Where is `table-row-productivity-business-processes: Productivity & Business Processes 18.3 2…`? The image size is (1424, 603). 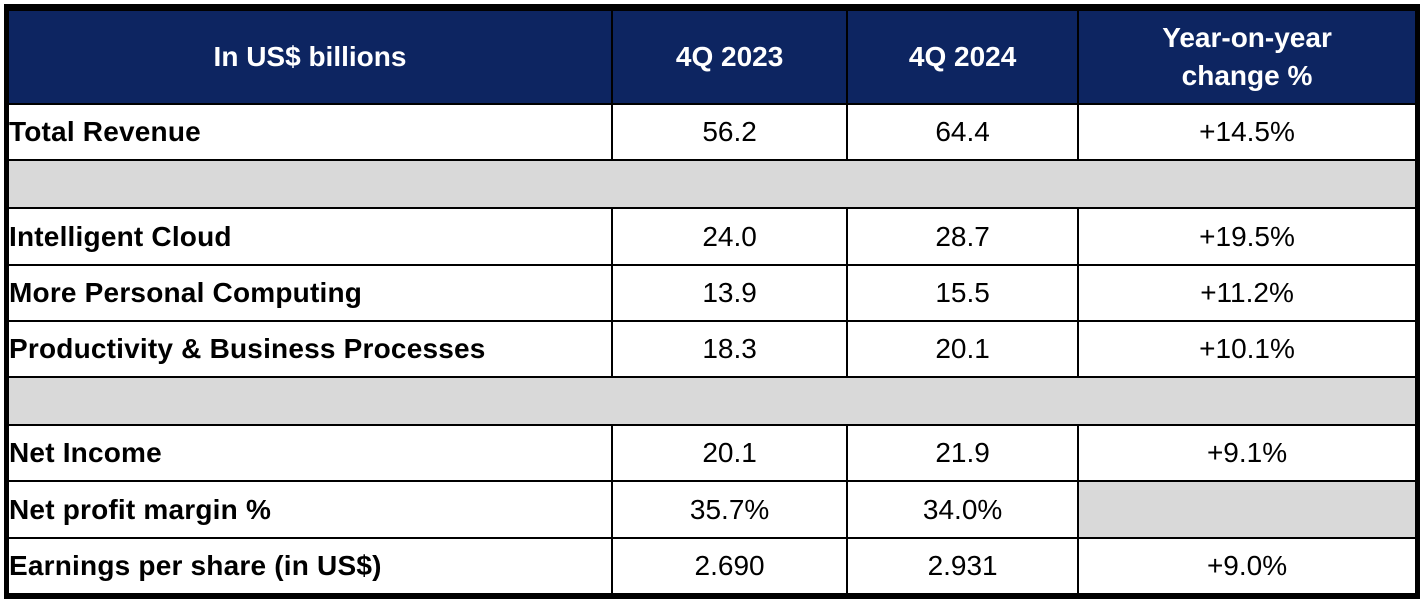 table-row-productivity-business-processes: Productivity & Business Processes 18.3 2… is located at coordinates (711, 349).